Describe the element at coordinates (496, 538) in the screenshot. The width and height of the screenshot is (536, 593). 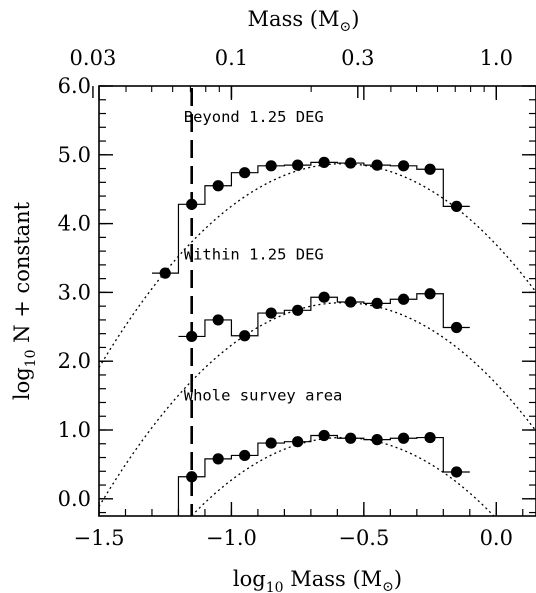
I see `x-tick-label: 0.0` at that location.